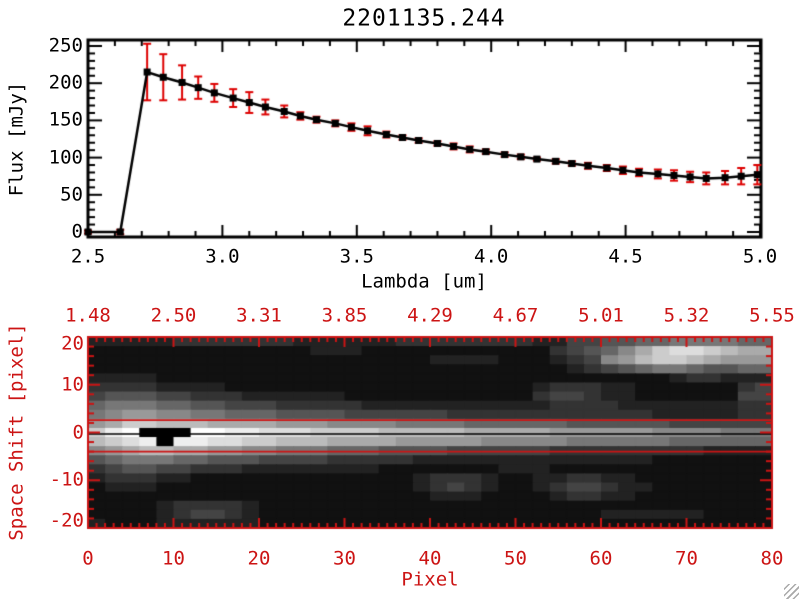  What do you see at coordinates (424, 18) in the screenshot?
I see `plot-title: 2201135.244` at bounding box center [424, 18].